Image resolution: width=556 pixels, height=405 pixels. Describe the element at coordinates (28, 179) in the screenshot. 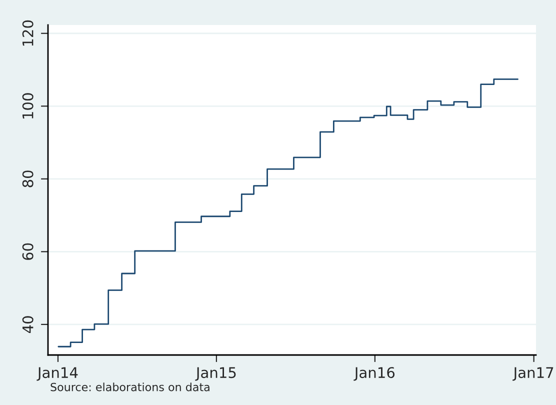

I see `y-tick-label: 80` at that location.